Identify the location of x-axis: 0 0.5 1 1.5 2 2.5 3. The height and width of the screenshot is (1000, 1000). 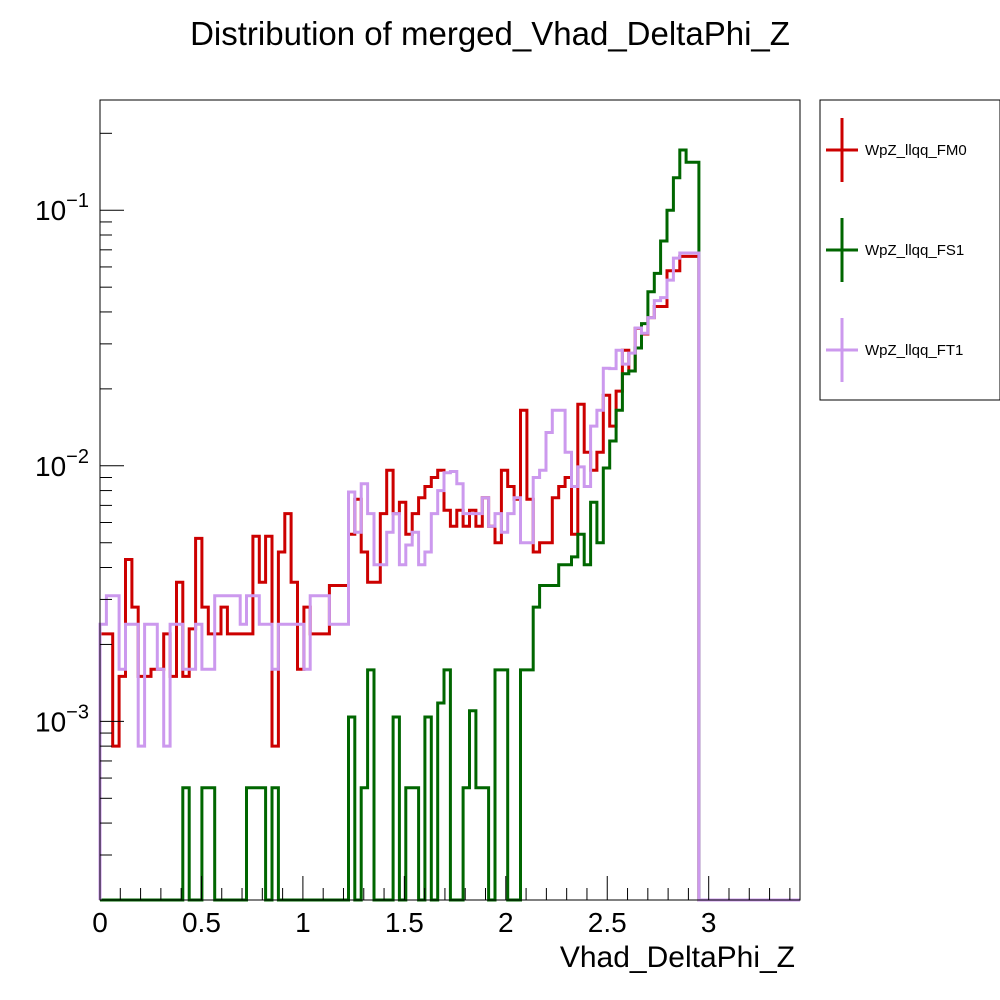
(441, 907).